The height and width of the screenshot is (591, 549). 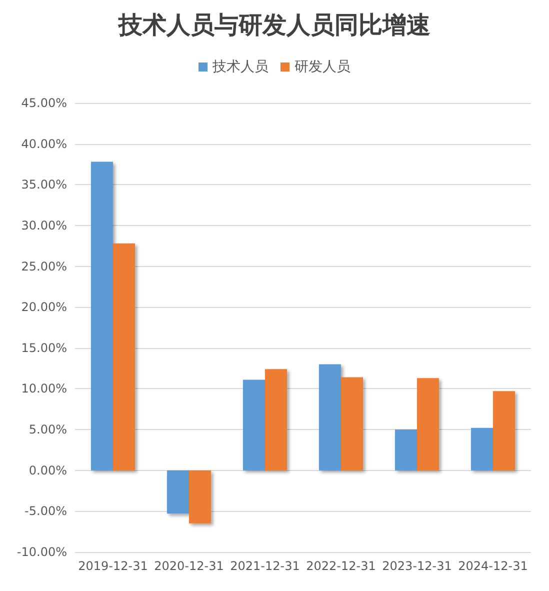 I want to click on y-tick-label: 15.00%, so click(x=44, y=347).